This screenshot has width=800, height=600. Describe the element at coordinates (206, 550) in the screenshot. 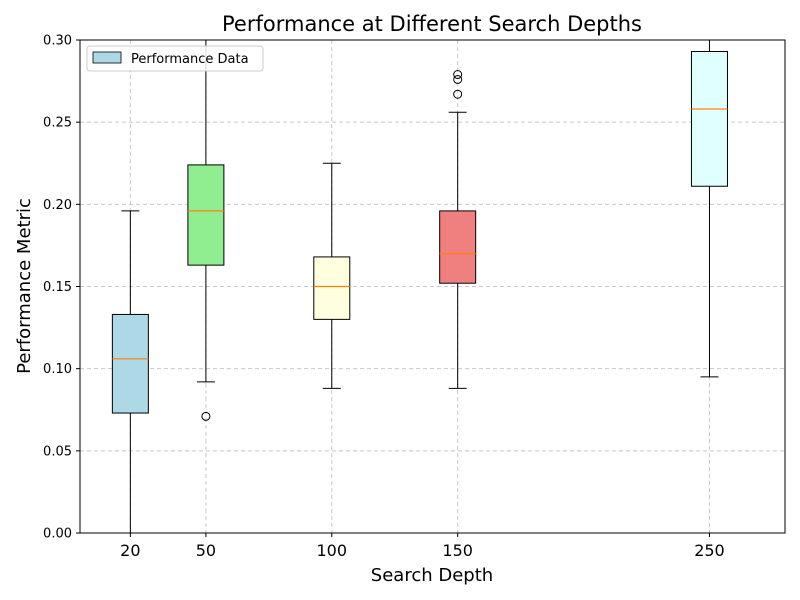

I see `x-tick-label: 50` at that location.